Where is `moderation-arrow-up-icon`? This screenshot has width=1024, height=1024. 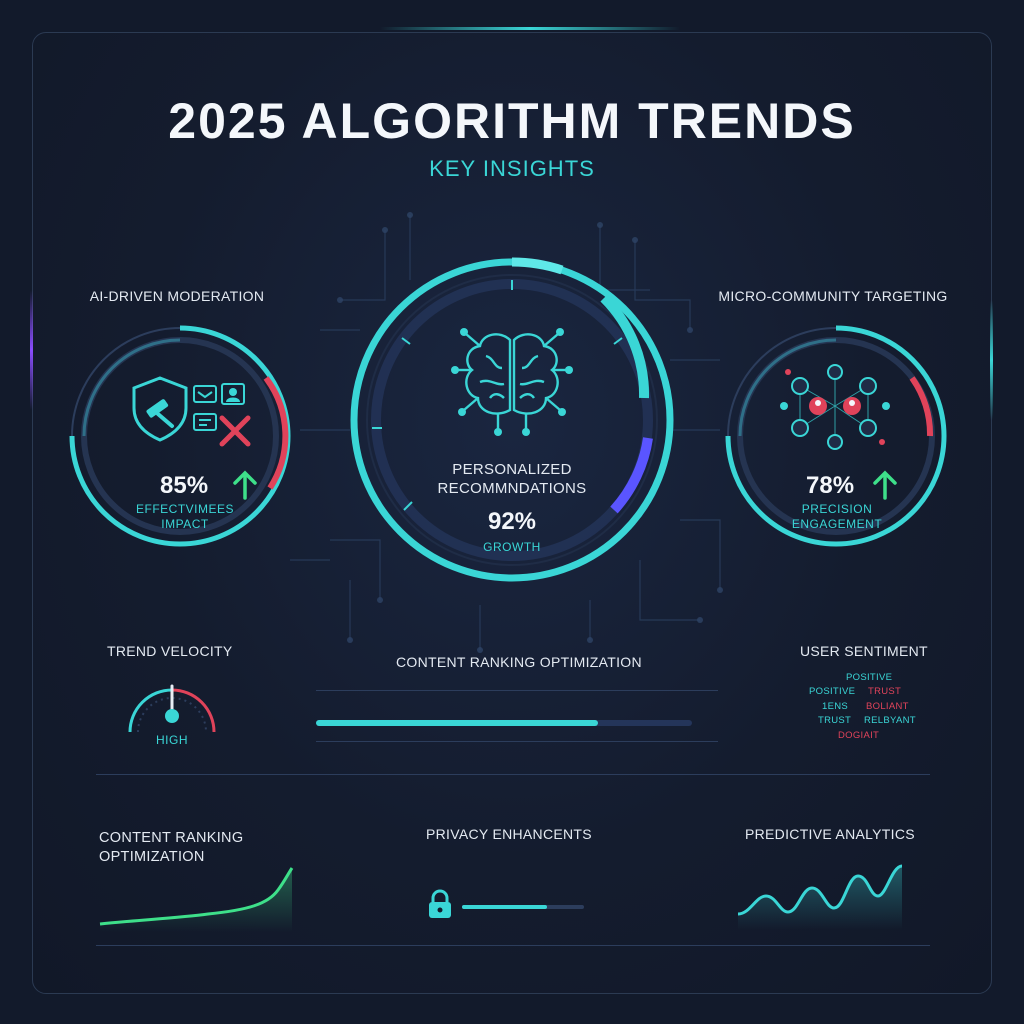 moderation-arrow-up-icon is located at coordinates (245, 485).